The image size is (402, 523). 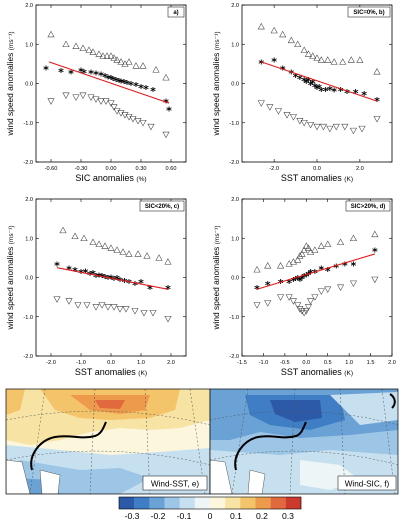 I want to click on y-axis-label: wind speed anomalies (ms⁻¹), so click(x=216, y=277).